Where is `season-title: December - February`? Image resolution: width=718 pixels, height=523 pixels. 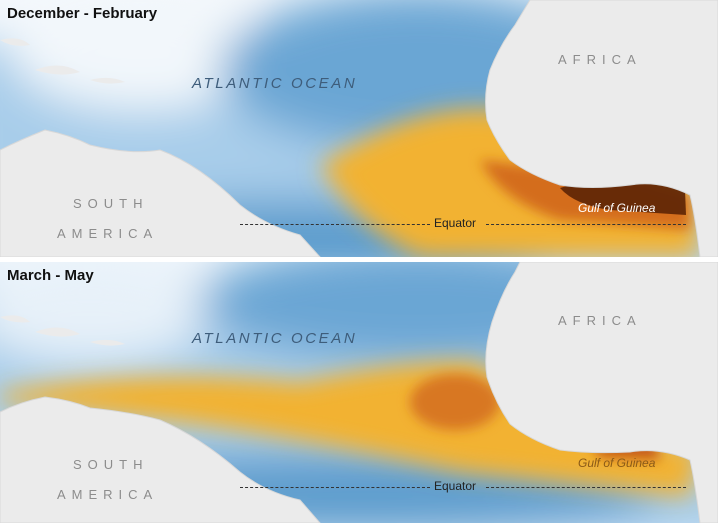
season-title: December - February is located at coordinates (82, 13).